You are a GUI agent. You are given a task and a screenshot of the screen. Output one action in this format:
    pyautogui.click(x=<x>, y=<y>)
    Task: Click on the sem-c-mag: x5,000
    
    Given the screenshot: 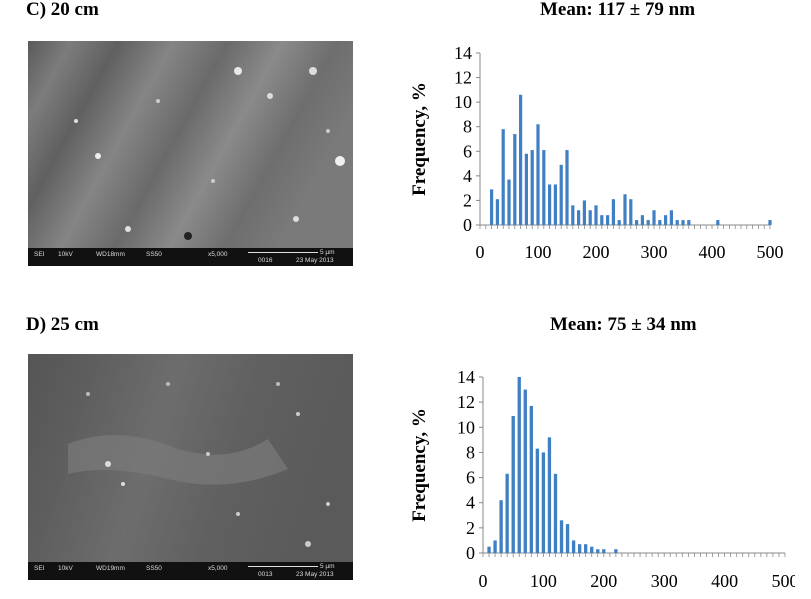 What is the action you would take?
    pyautogui.click(x=218, y=254)
    